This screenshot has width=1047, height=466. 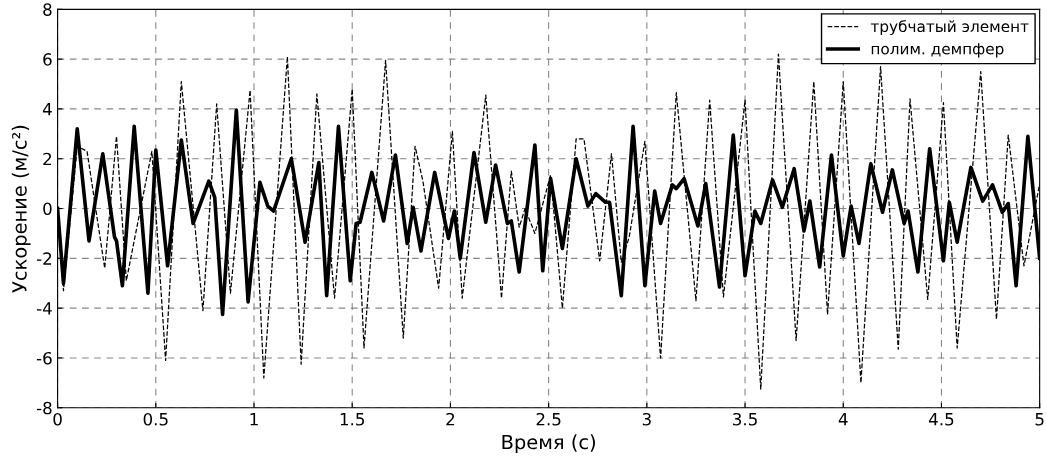 I want to click on x-tick-label: 5, so click(x=1039, y=419).